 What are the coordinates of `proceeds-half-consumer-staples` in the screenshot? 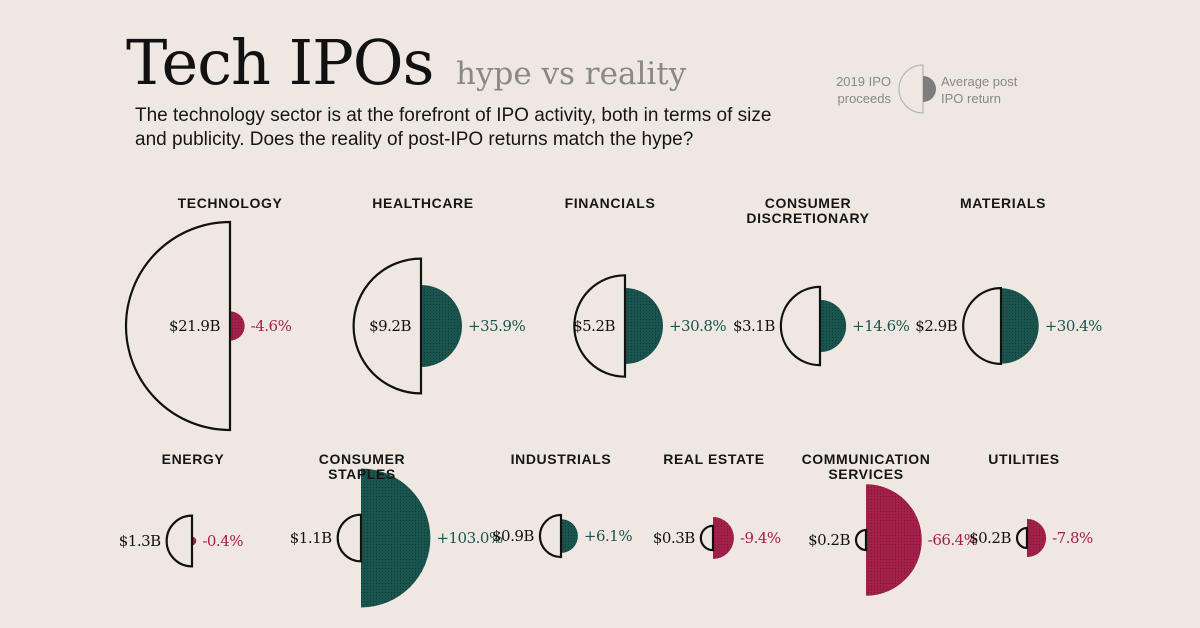 It's located at (349, 538).